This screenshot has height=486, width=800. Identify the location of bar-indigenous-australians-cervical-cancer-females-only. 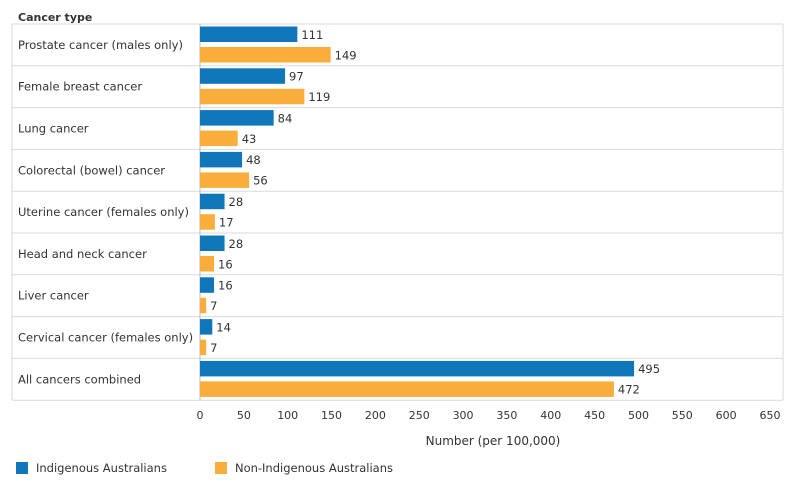
(206, 327).